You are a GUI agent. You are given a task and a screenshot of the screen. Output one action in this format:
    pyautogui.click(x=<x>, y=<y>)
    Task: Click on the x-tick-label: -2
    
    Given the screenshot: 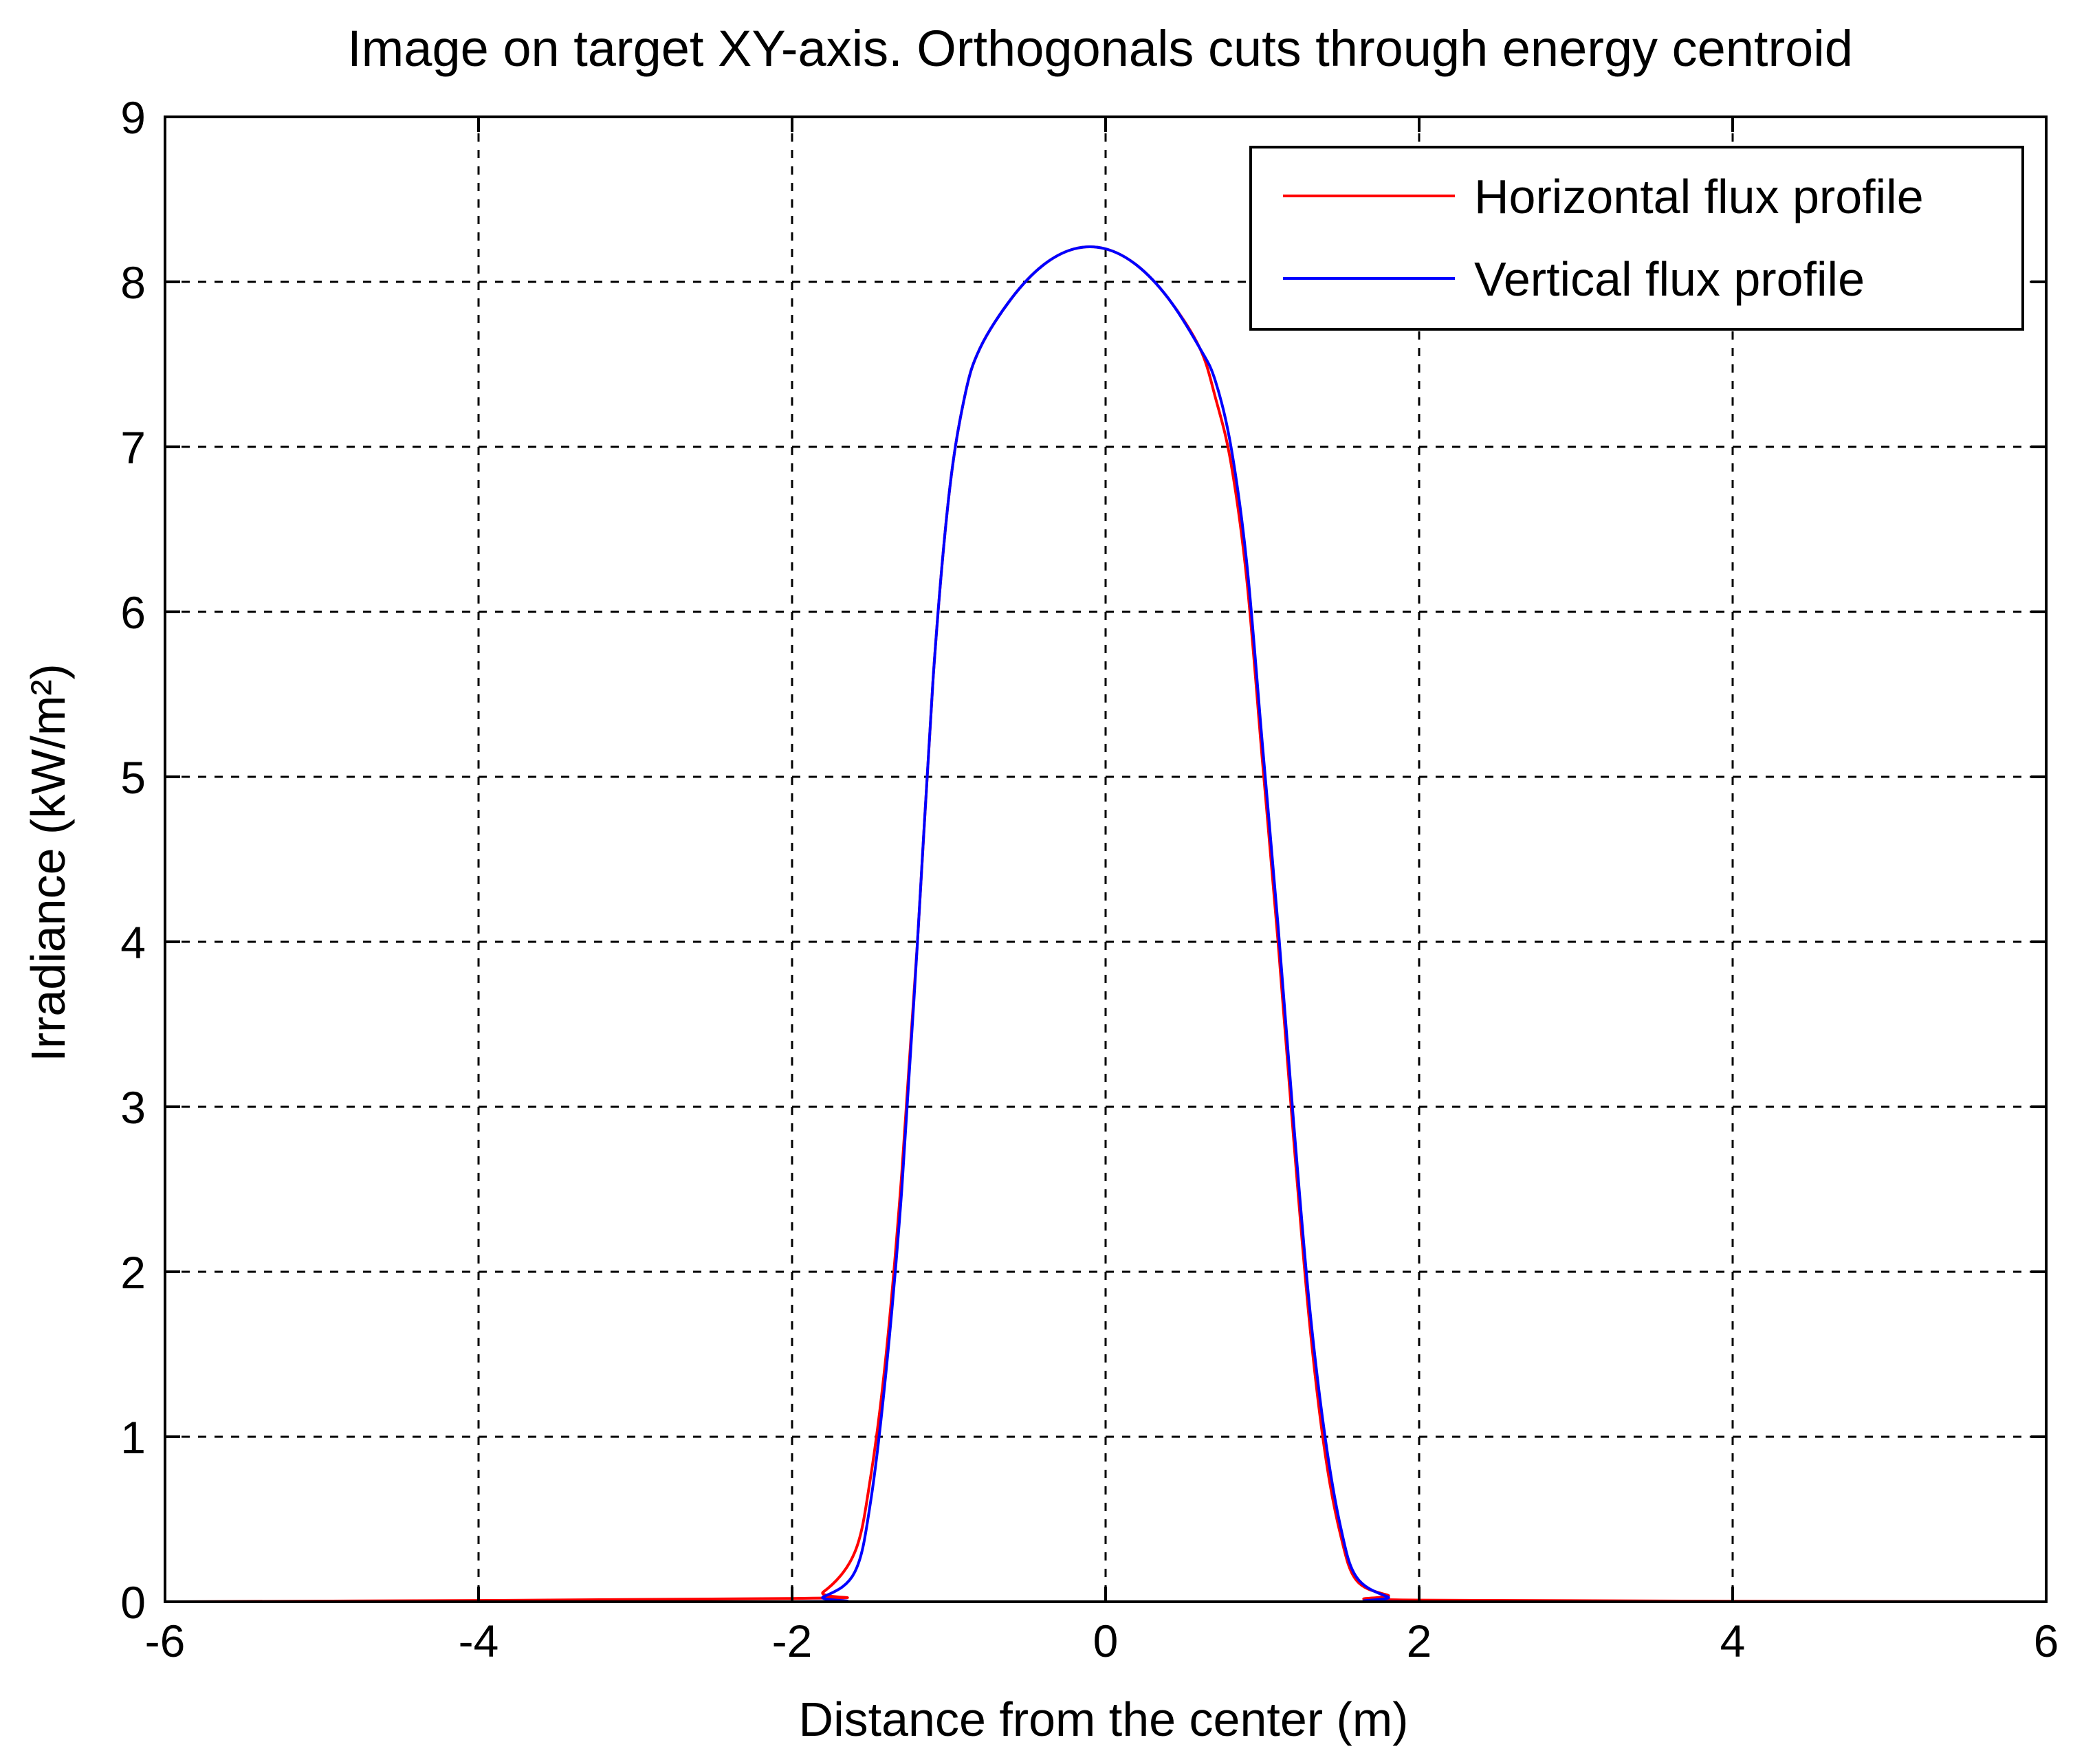 What is the action you would take?
    pyautogui.click(x=792, y=1641)
    